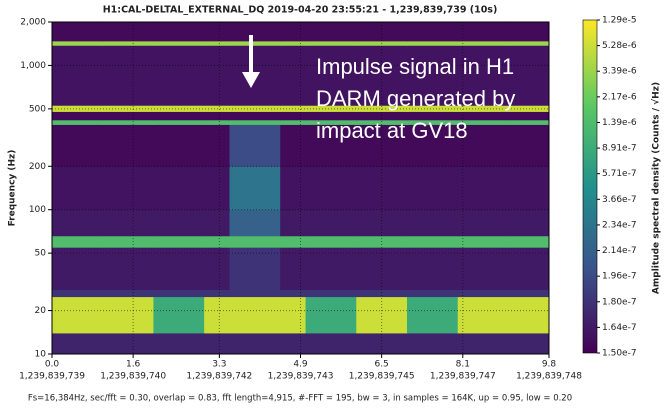 The image size is (666, 409). I want to click on annotation: DARM generated by, so click(415, 98).